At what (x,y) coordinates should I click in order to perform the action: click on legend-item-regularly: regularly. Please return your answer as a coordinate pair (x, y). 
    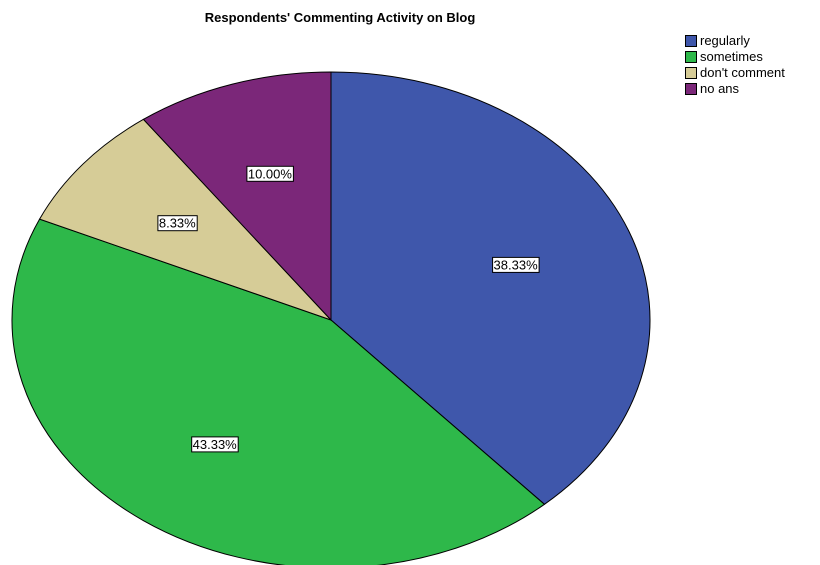
    Looking at the image, I should click on (735, 41).